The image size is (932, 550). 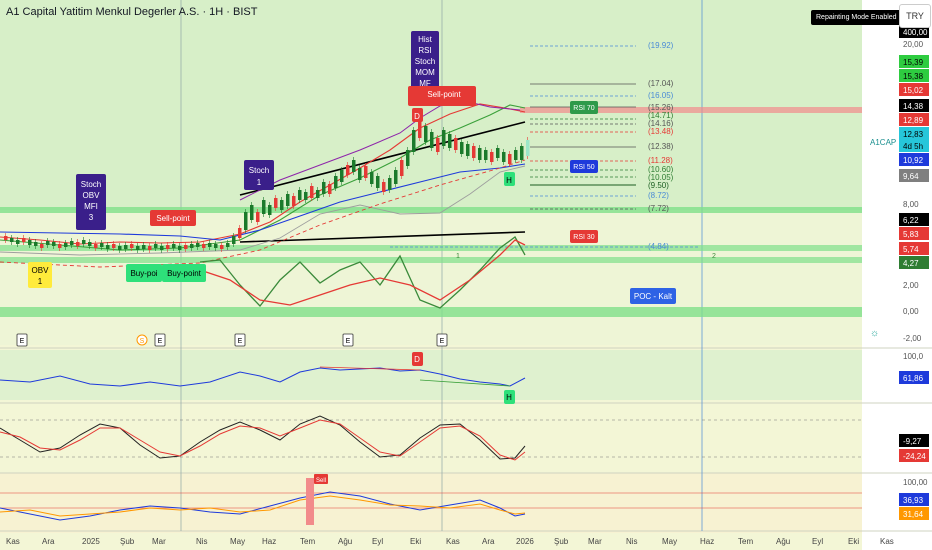 What do you see at coordinates (345, 541) in the screenshot?
I see `time-label: Ağu` at bounding box center [345, 541].